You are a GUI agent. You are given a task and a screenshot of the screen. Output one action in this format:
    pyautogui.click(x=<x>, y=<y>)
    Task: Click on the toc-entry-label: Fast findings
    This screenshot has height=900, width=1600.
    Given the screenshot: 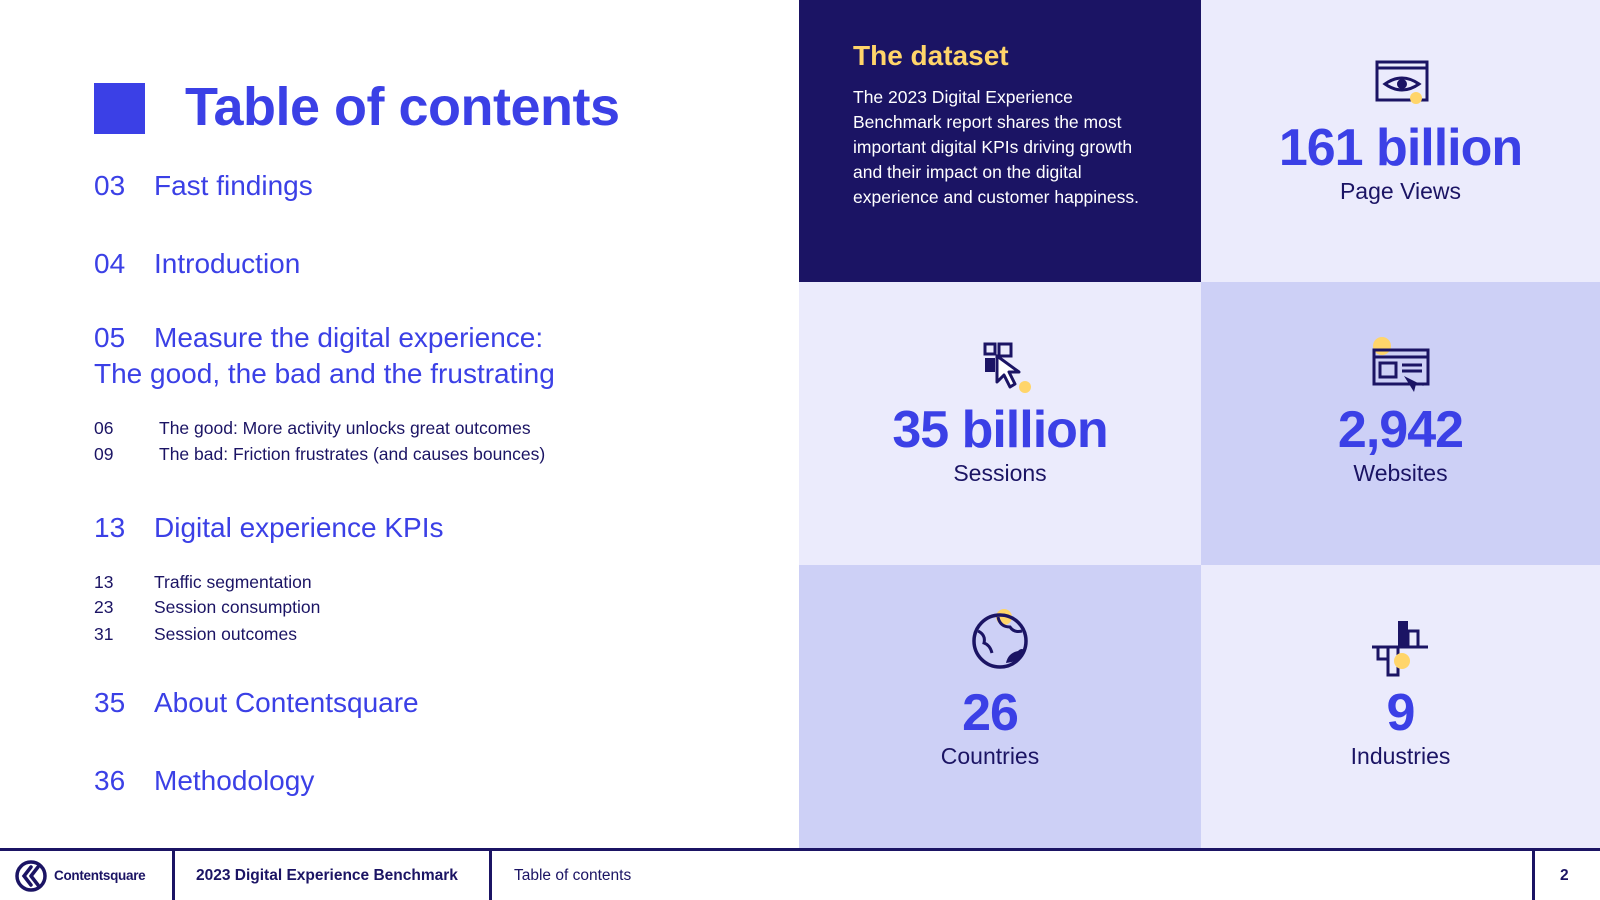 What is the action you would take?
    pyautogui.click(x=233, y=185)
    